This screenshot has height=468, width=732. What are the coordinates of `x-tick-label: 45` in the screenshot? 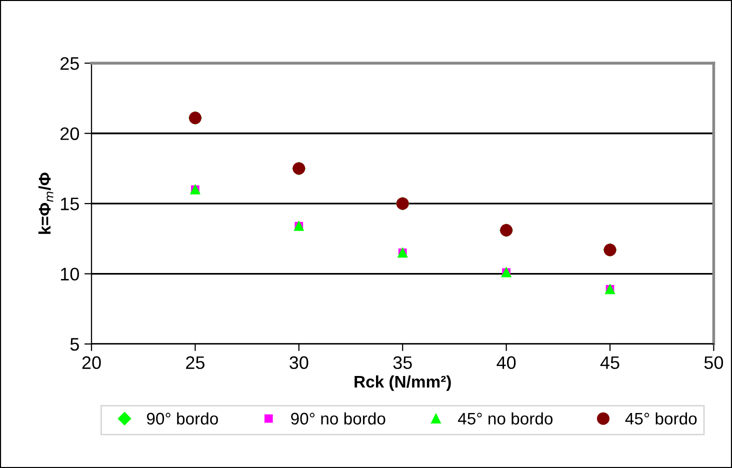 It's located at (610, 363).